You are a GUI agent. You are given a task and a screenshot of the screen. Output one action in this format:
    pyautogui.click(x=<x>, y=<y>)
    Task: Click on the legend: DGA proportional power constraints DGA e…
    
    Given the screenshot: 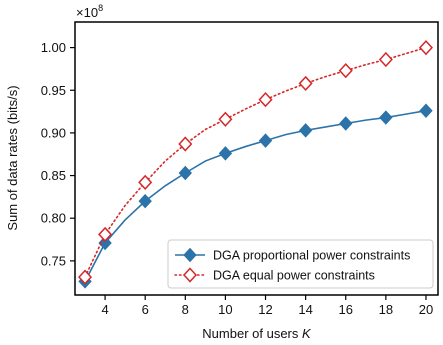 What is the action you would take?
    pyautogui.click(x=300, y=264)
    